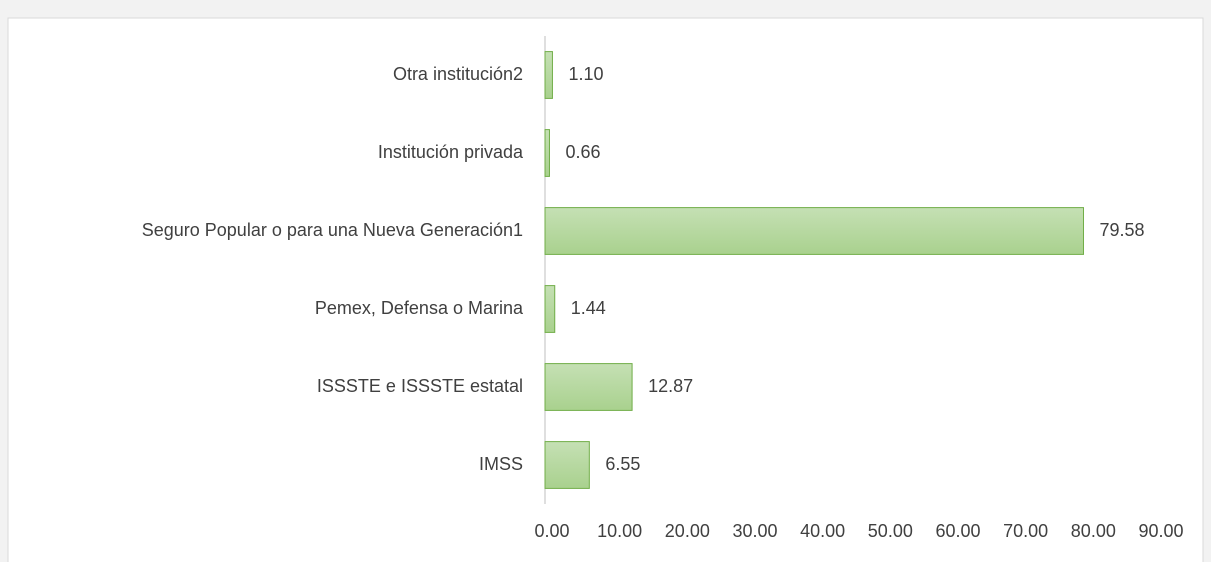 This screenshot has width=1211, height=562. I want to click on x-tick-label: 30.00, so click(754, 531).